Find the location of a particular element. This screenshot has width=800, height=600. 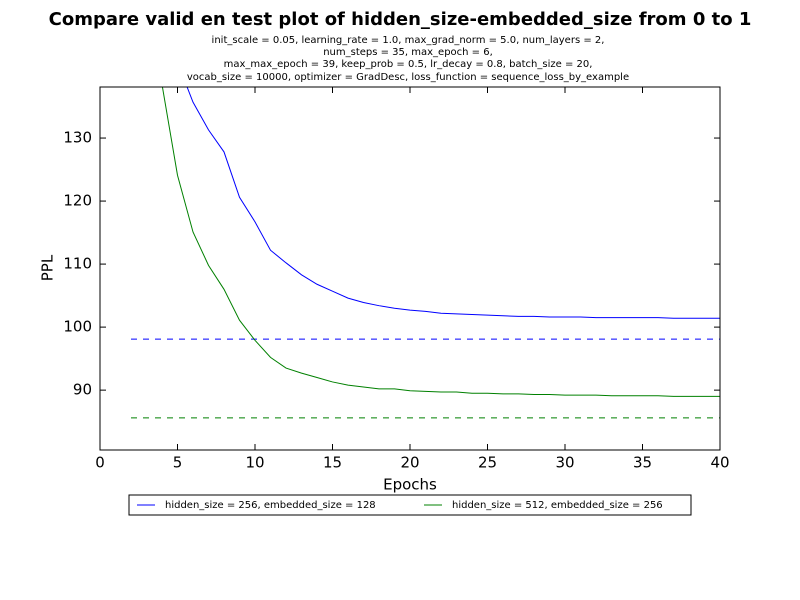

x-tick-label: 15 is located at coordinates (332, 463).